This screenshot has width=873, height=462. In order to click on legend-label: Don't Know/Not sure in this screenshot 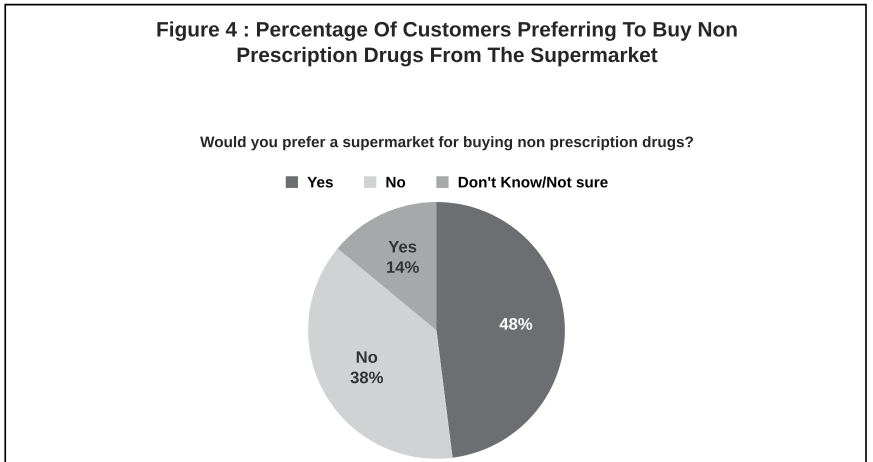, I will do `click(533, 182)`.